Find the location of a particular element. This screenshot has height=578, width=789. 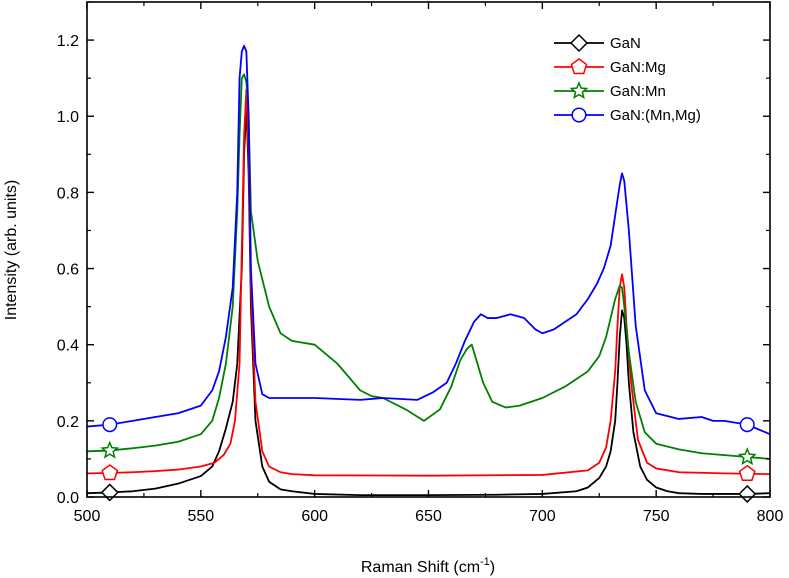

legend-marker-star is located at coordinates (579, 90).